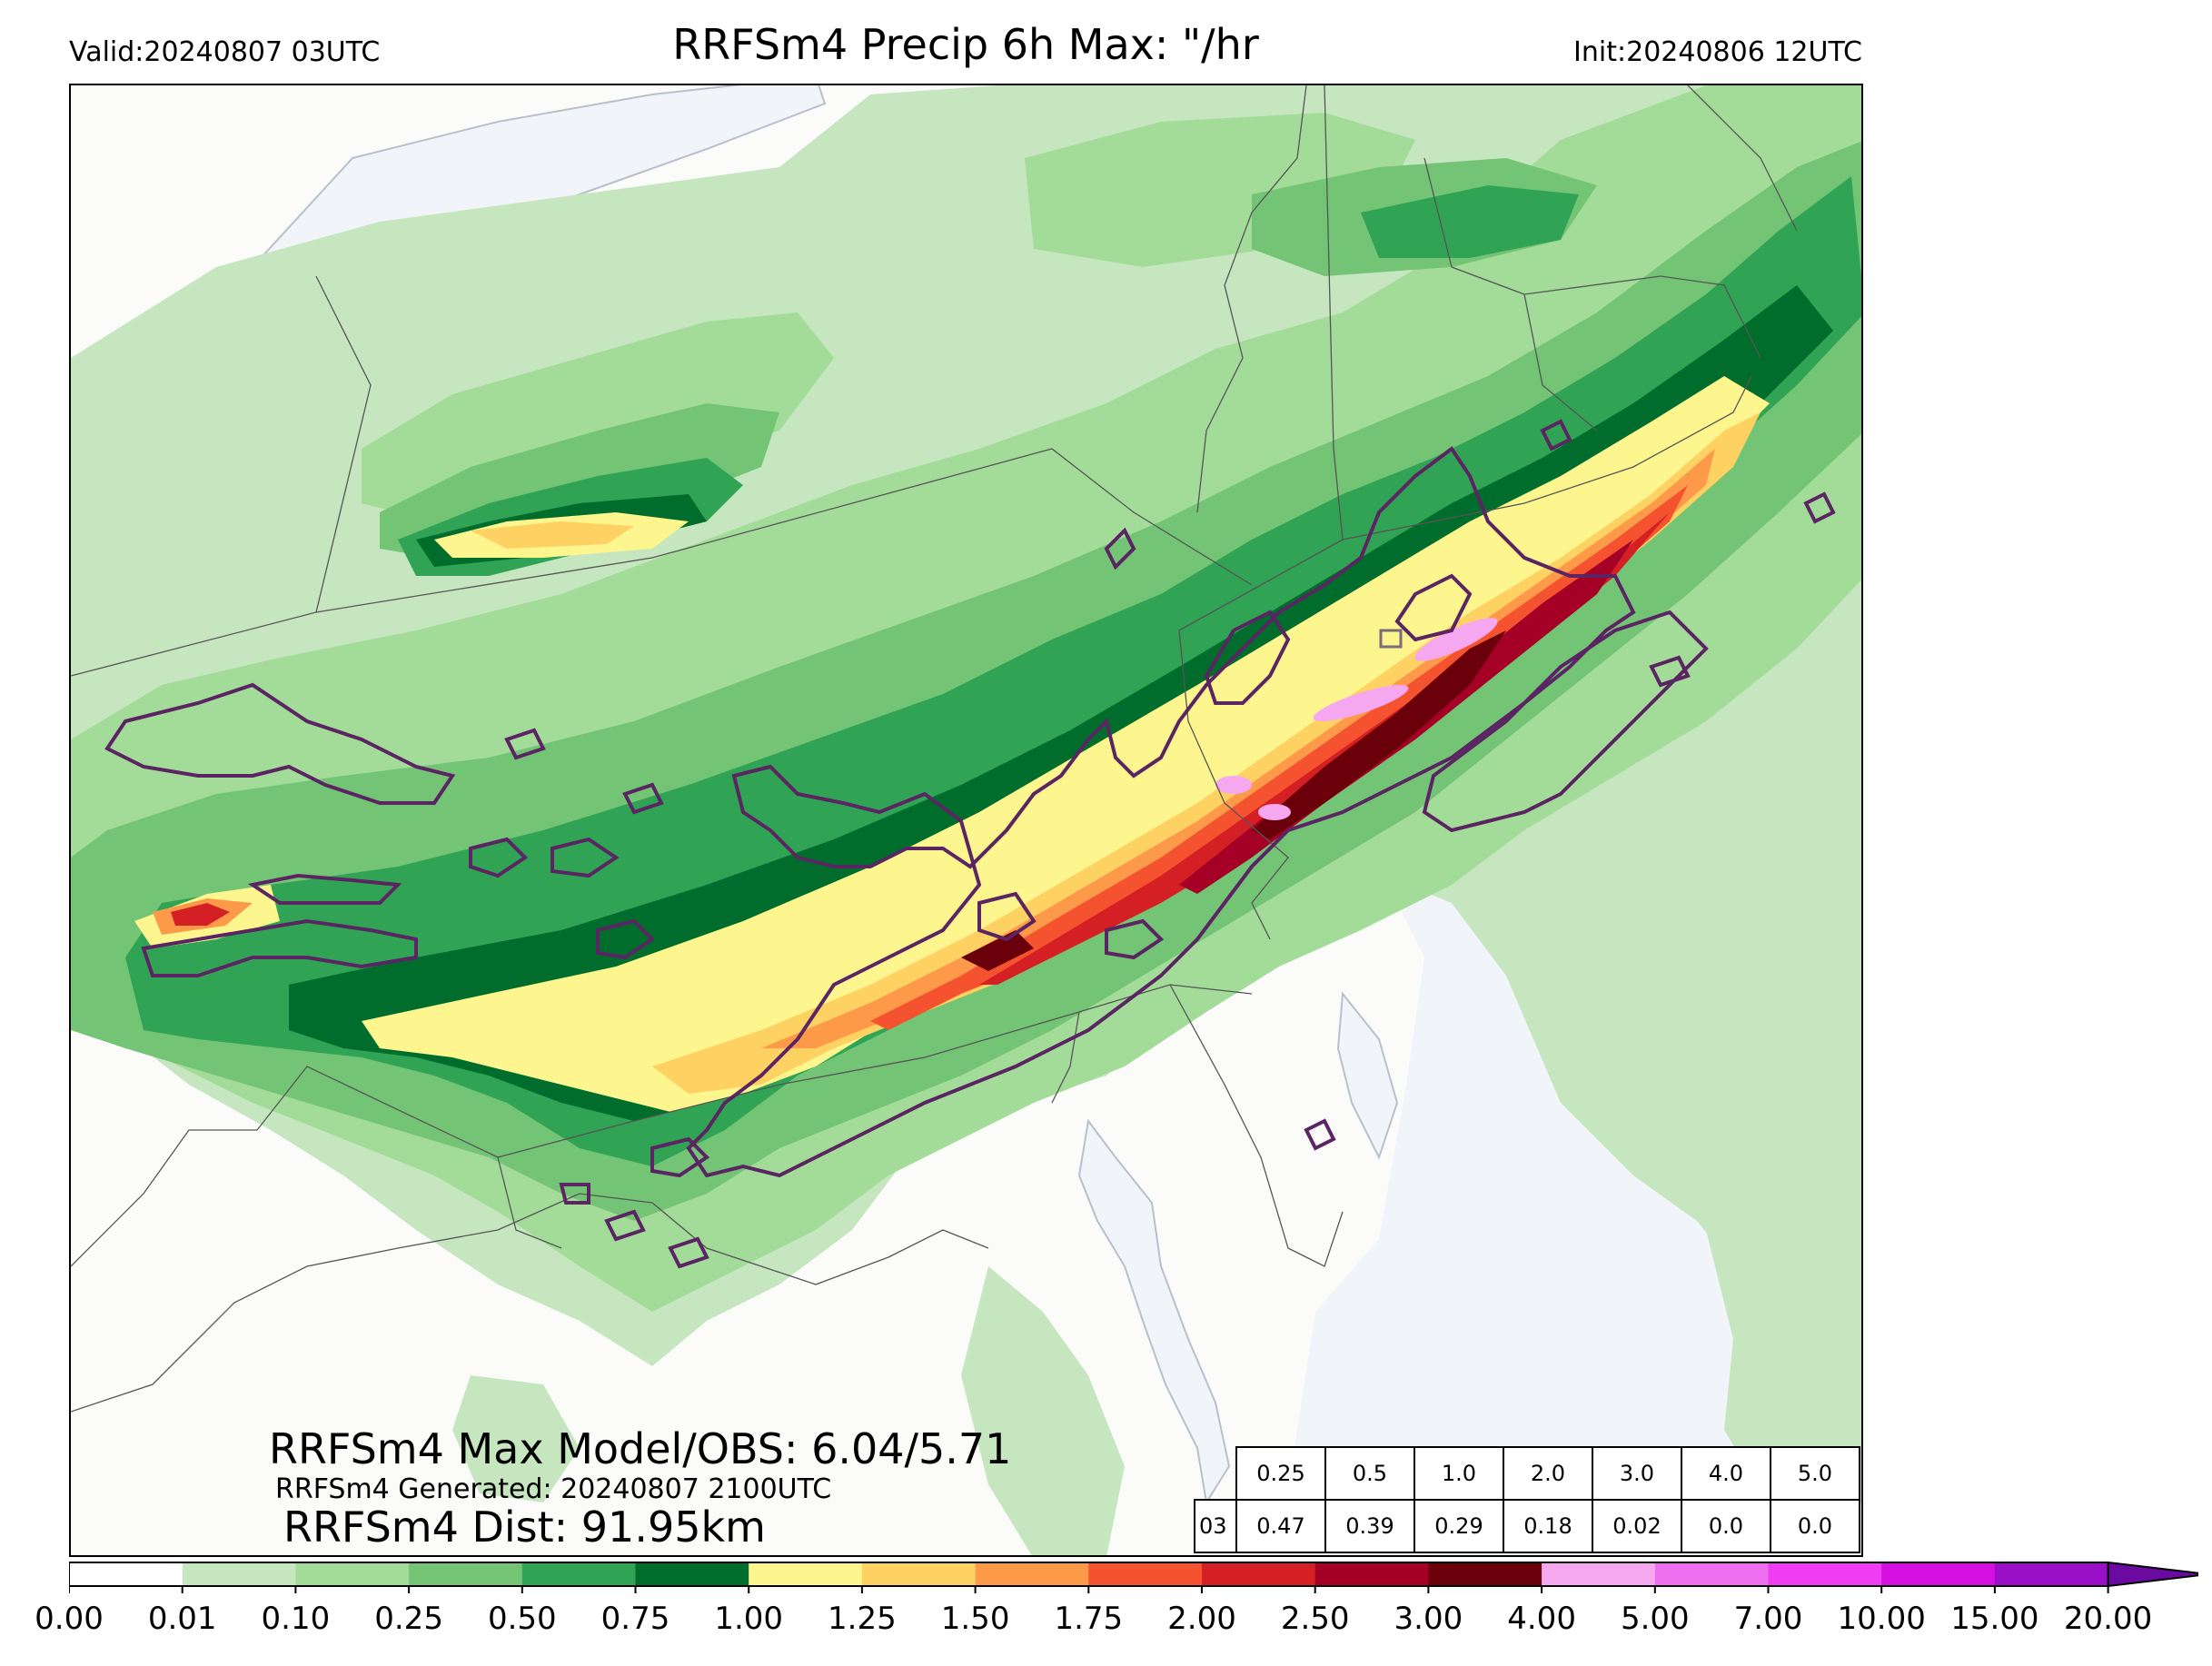  Describe the element at coordinates (1458, 1526) in the screenshot. I see `threshold-value-cell: 0.29` at that location.